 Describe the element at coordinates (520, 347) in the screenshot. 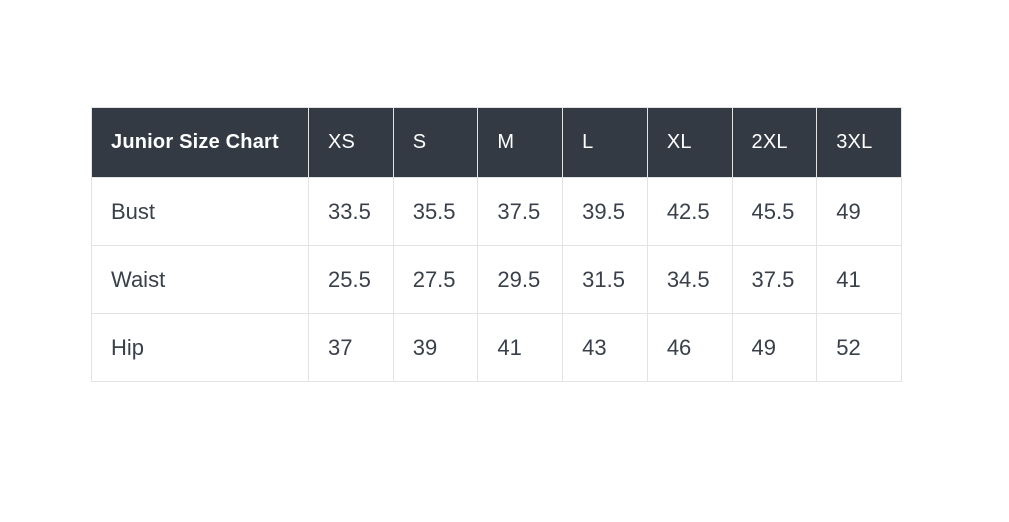

I see `cell-hip-m: 41` at that location.